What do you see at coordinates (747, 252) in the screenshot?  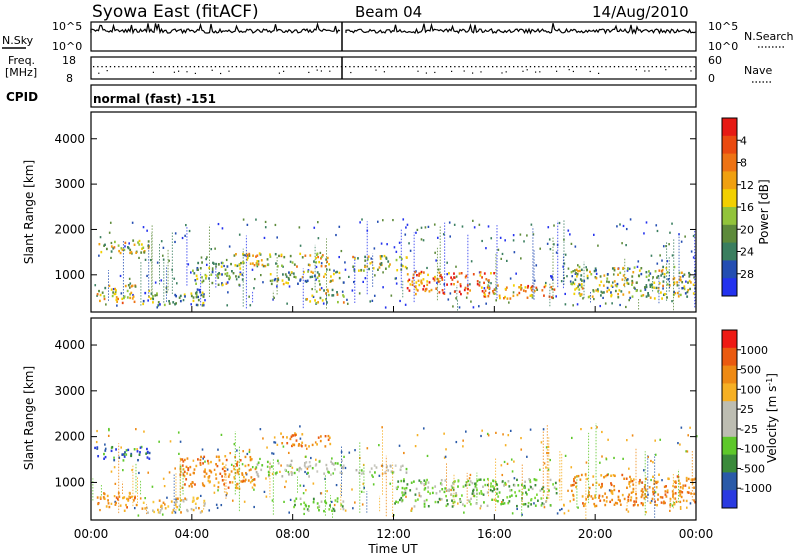 I see `colorbar-tick-label: 24` at bounding box center [747, 252].